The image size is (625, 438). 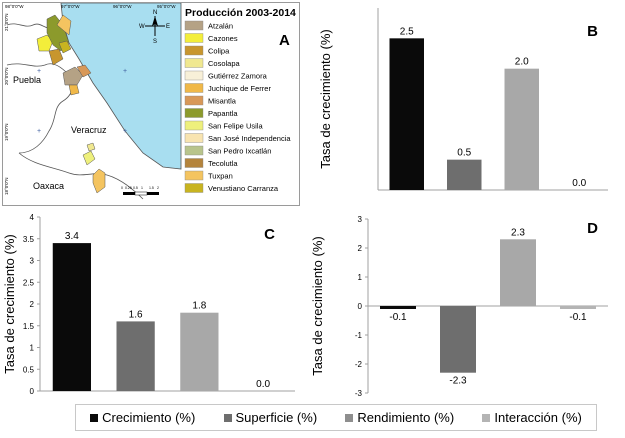 I want to click on legend-item-superficie: Superficie (%), so click(x=270, y=417).